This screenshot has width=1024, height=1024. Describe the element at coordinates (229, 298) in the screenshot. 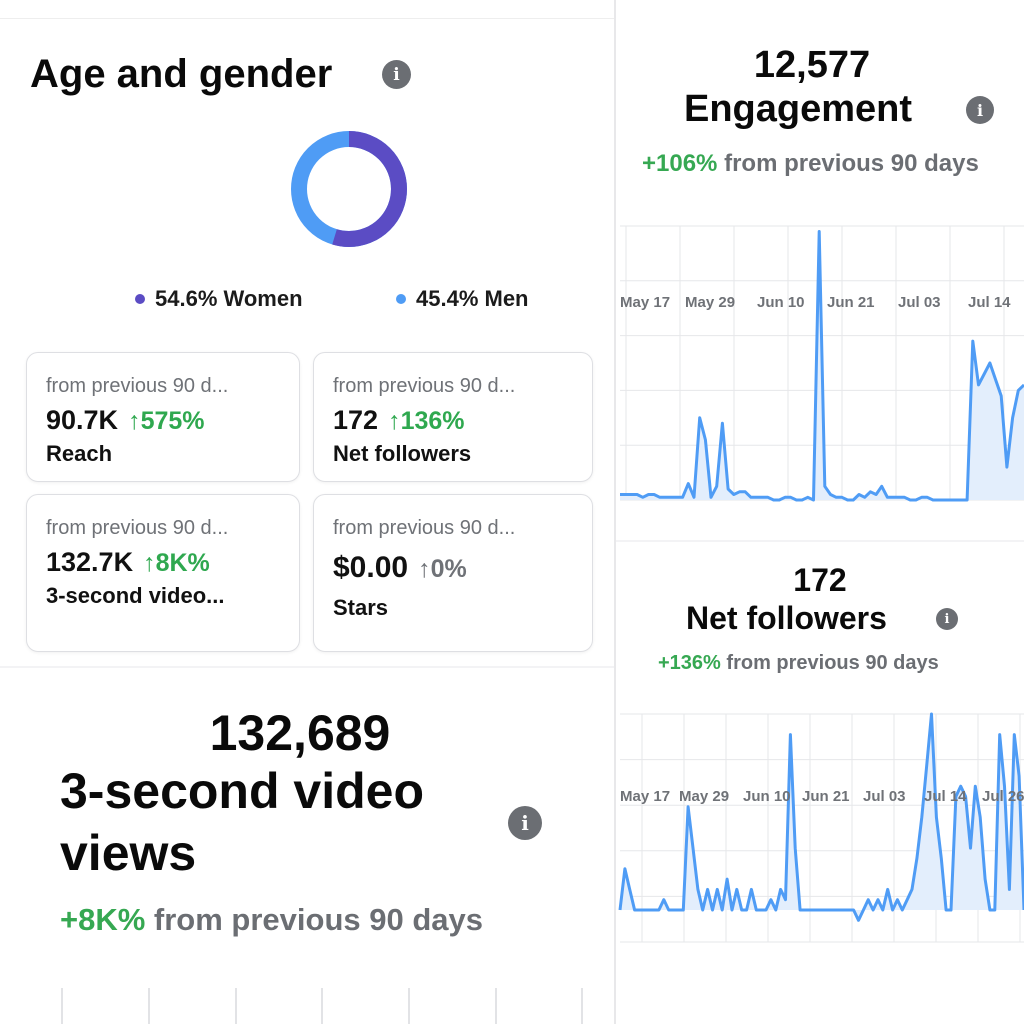

I see `legend-women-label: 54.6% Women` at that location.